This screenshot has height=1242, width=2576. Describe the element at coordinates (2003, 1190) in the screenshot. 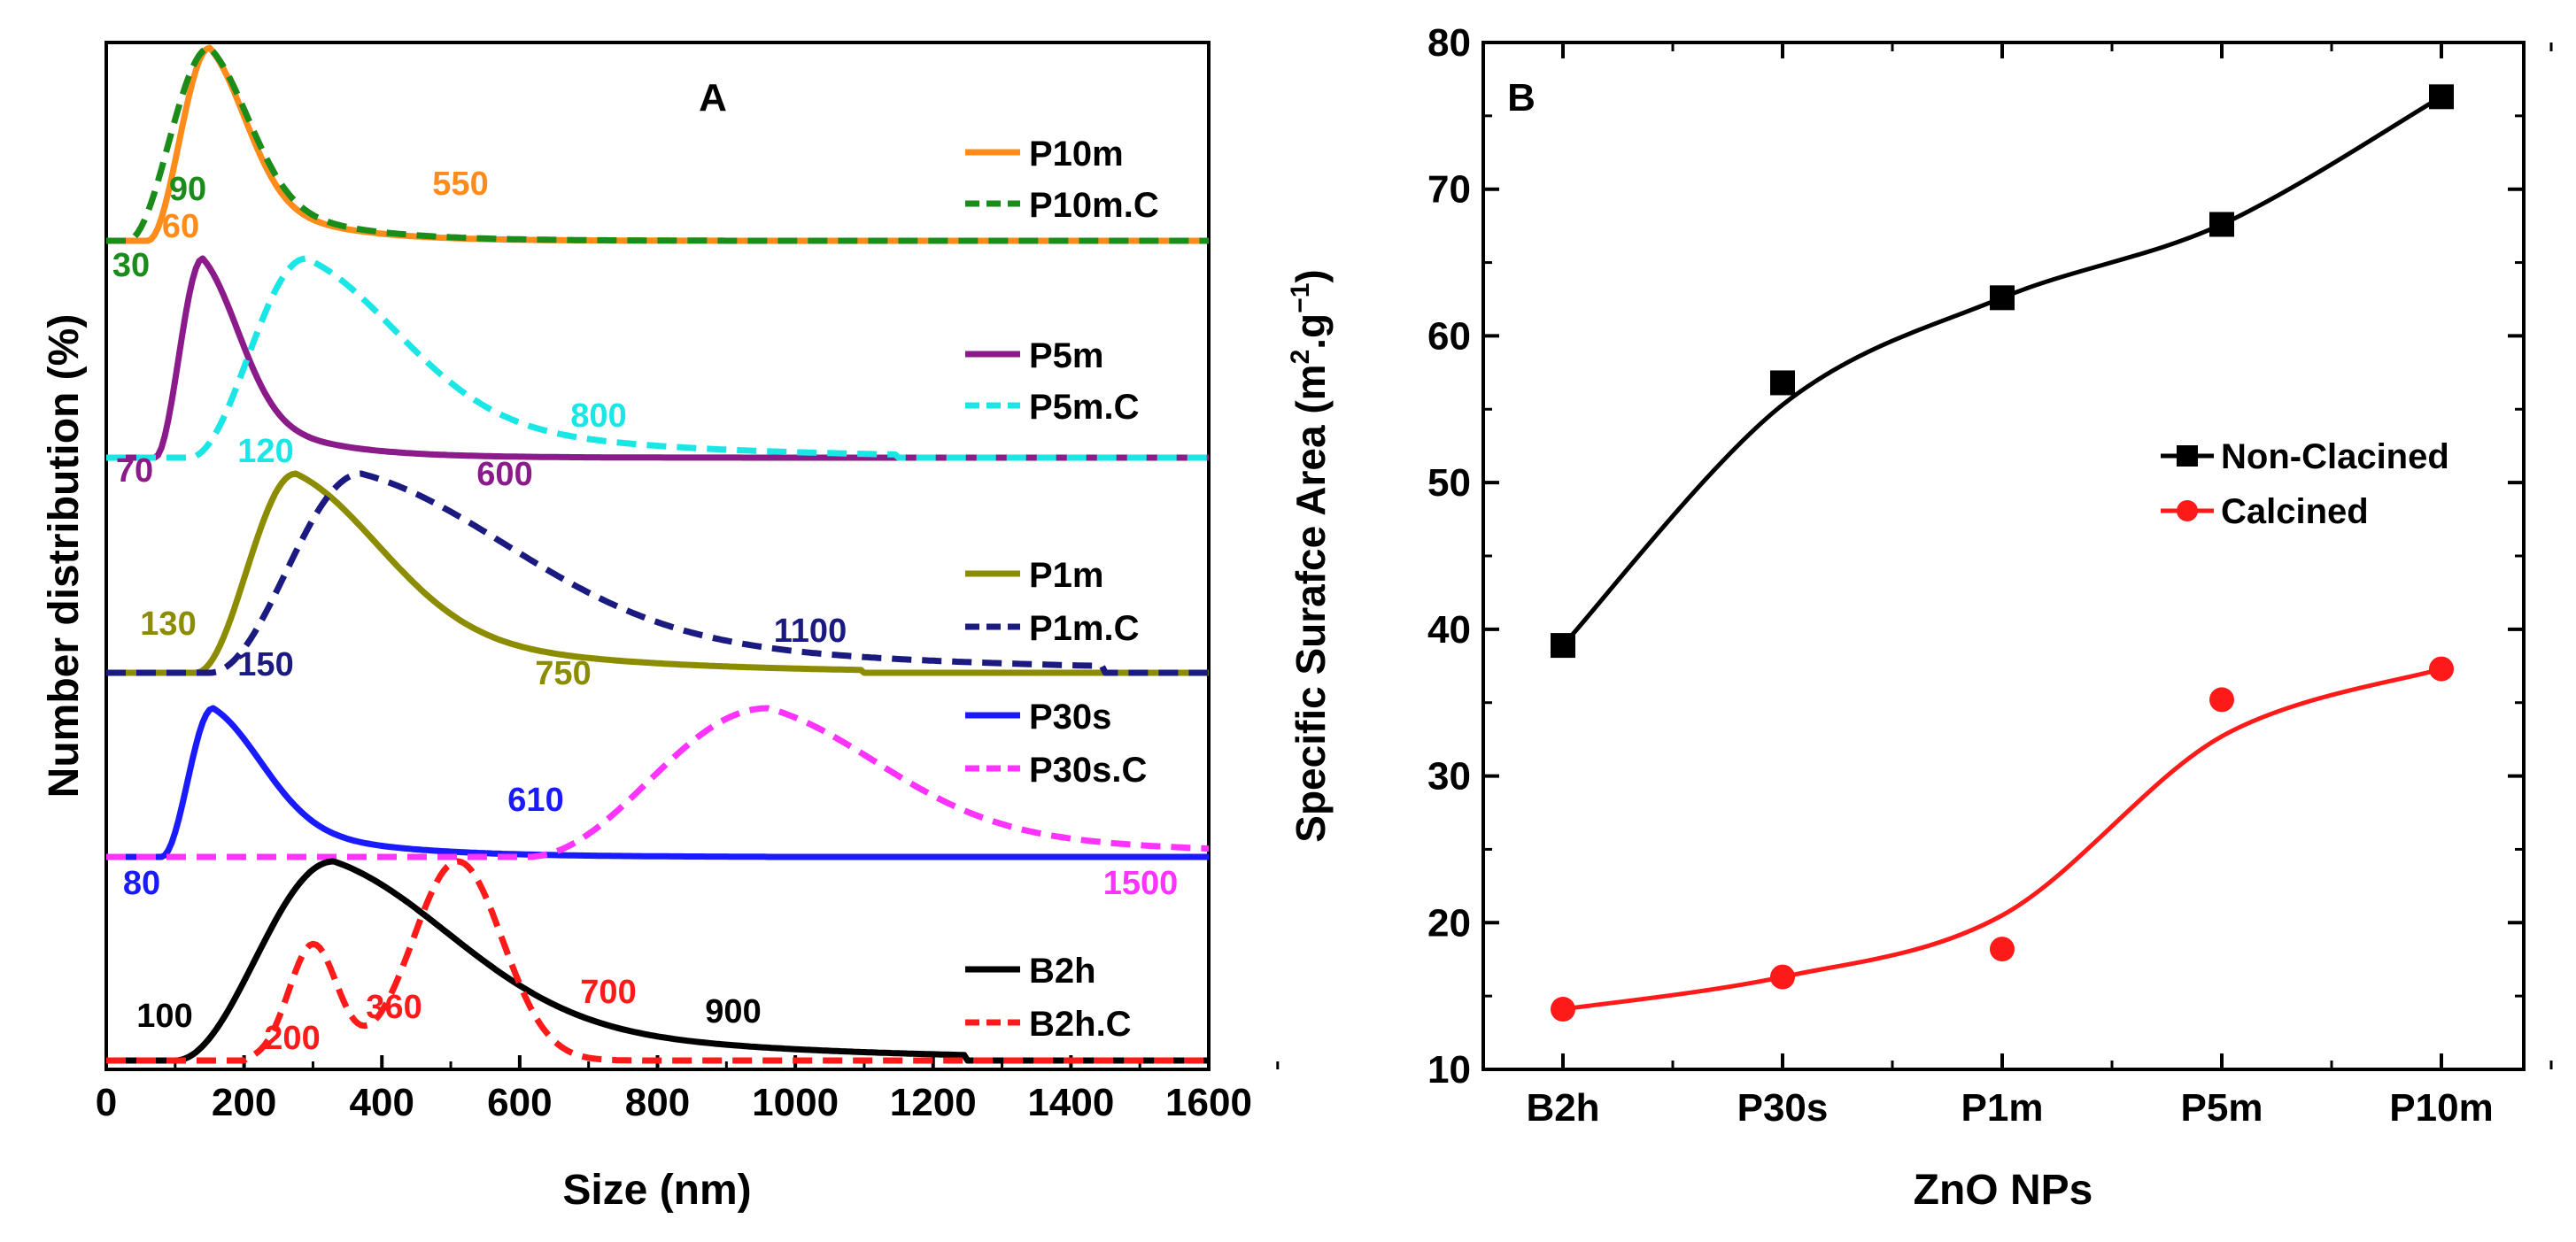

I see `panel-b-xlabel: ZnO NPs` at that location.